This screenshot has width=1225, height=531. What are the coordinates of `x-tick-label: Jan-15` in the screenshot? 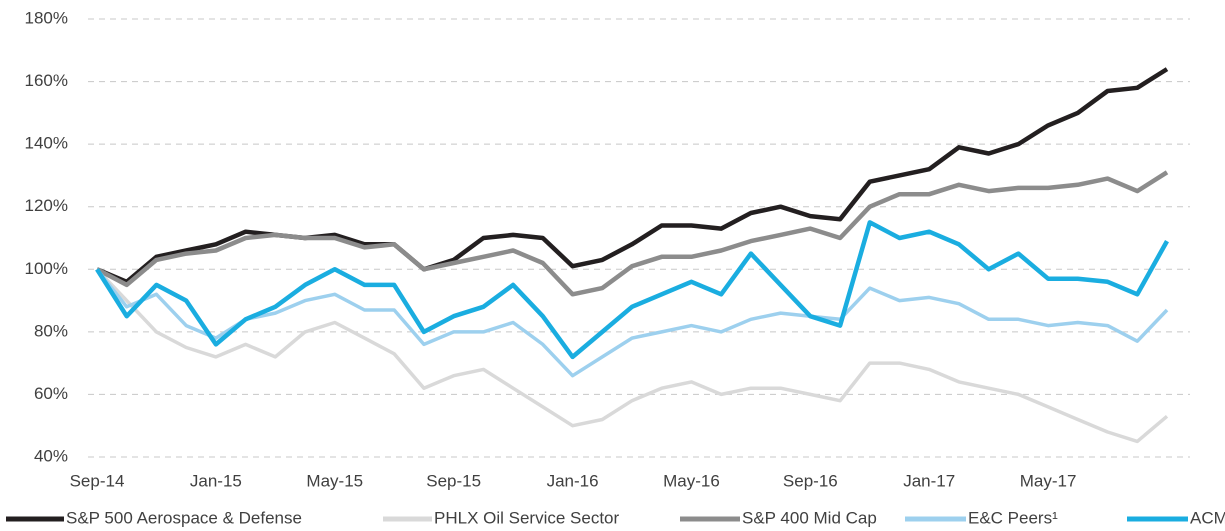 It's located at (216, 480).